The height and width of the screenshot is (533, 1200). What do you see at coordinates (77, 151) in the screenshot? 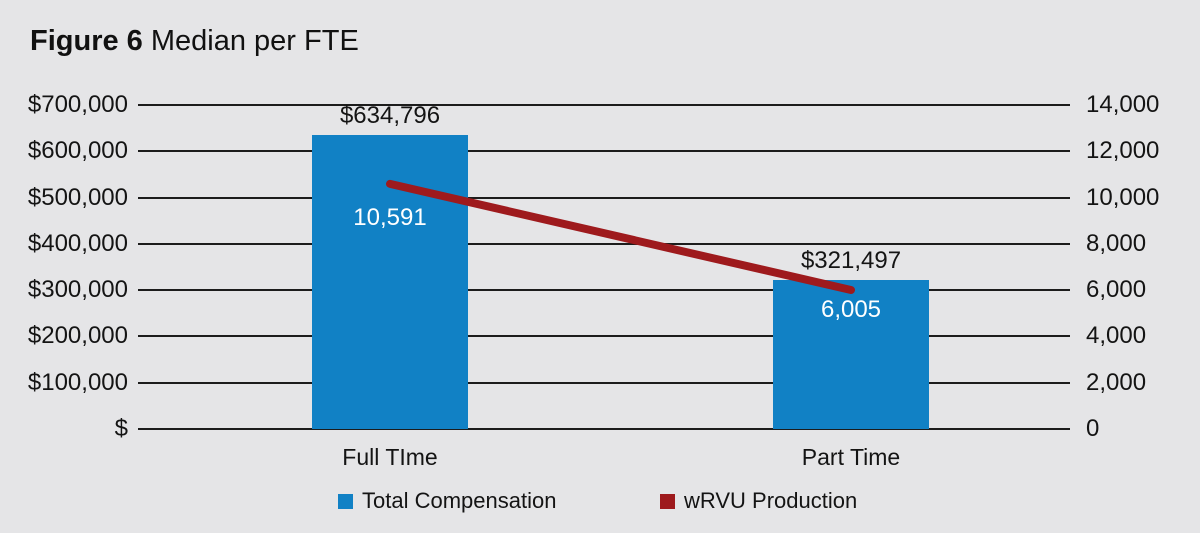
I see `left-axis-tick-label: $600,000` at bounding box center [77, 151].